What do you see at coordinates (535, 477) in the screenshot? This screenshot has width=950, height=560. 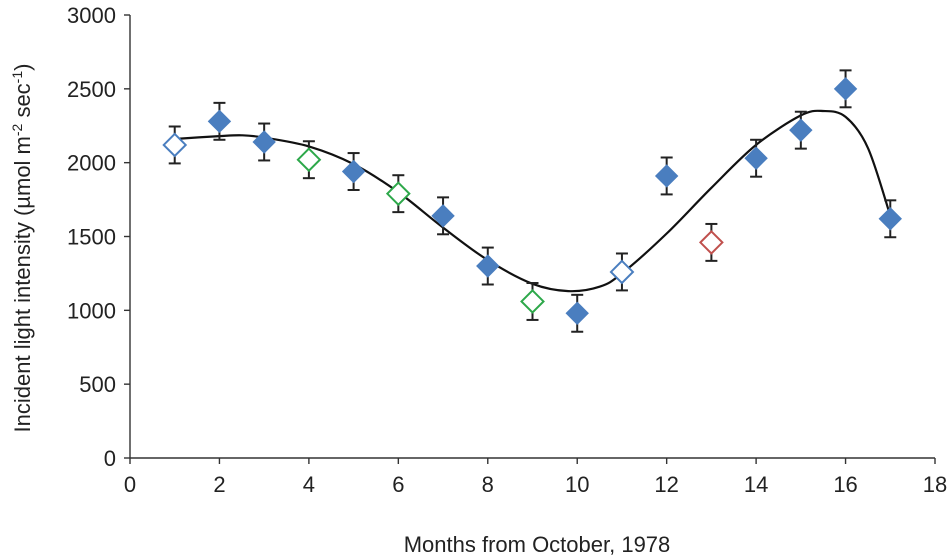 I see `x-axis-ticks: 0 2 4 6 8 10 12 14 16 18` at bounding box center [535, 477].